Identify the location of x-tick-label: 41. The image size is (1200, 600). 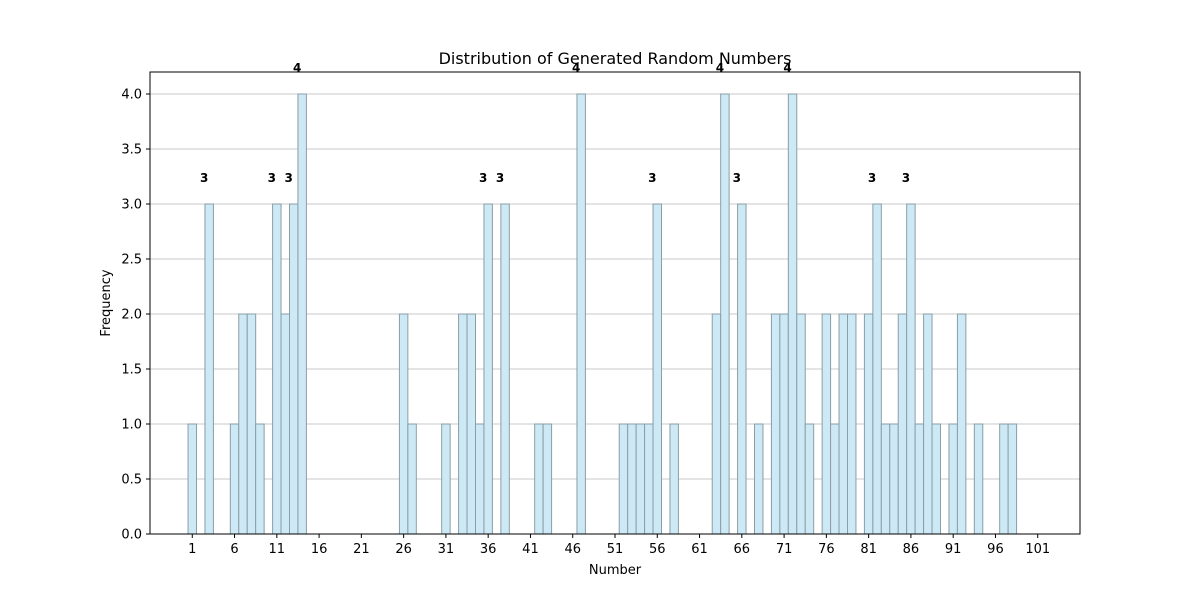
(530, 549).